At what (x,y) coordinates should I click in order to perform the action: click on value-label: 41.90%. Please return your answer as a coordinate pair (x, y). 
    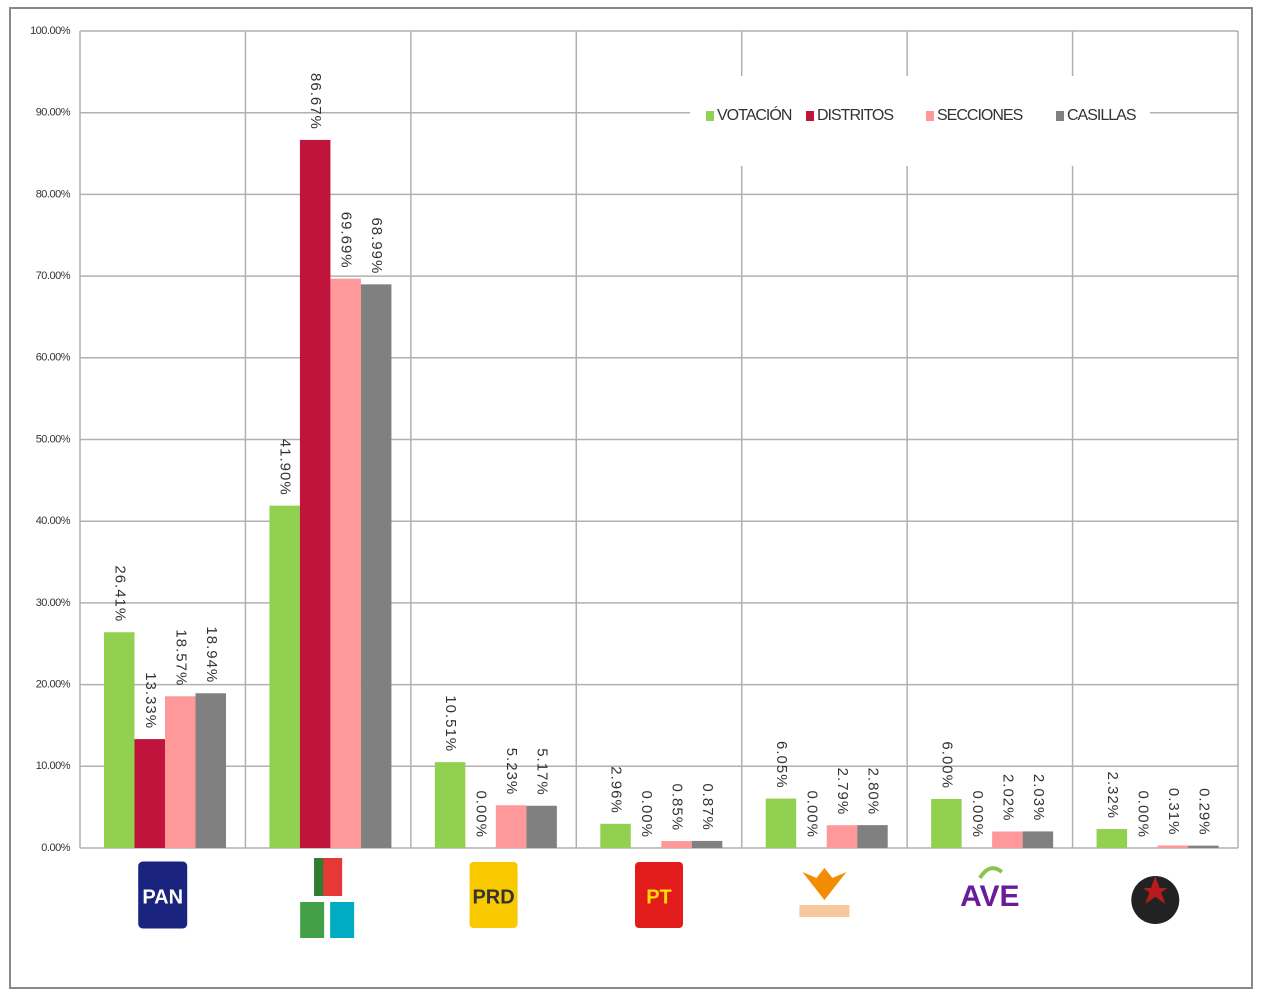
    Looking at the image, I should click on (285, 467).